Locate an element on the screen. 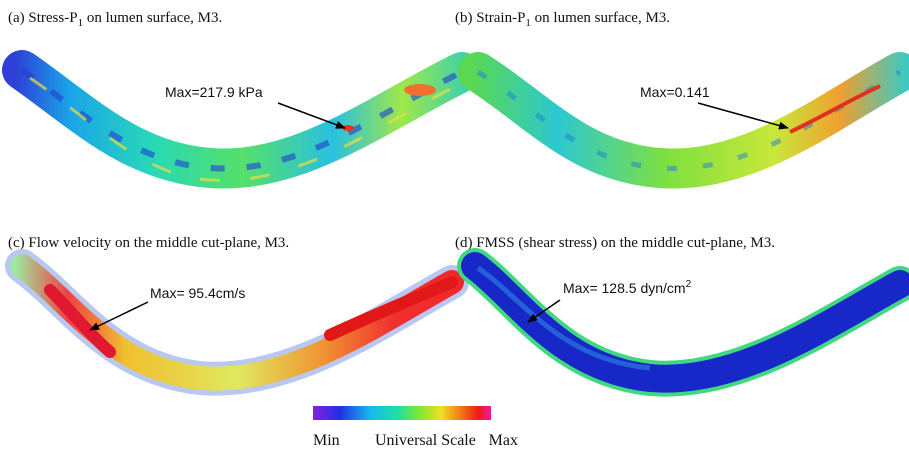  annotation: Max= 128.5 dyn/cm2 is located at coordinates (627, 287).